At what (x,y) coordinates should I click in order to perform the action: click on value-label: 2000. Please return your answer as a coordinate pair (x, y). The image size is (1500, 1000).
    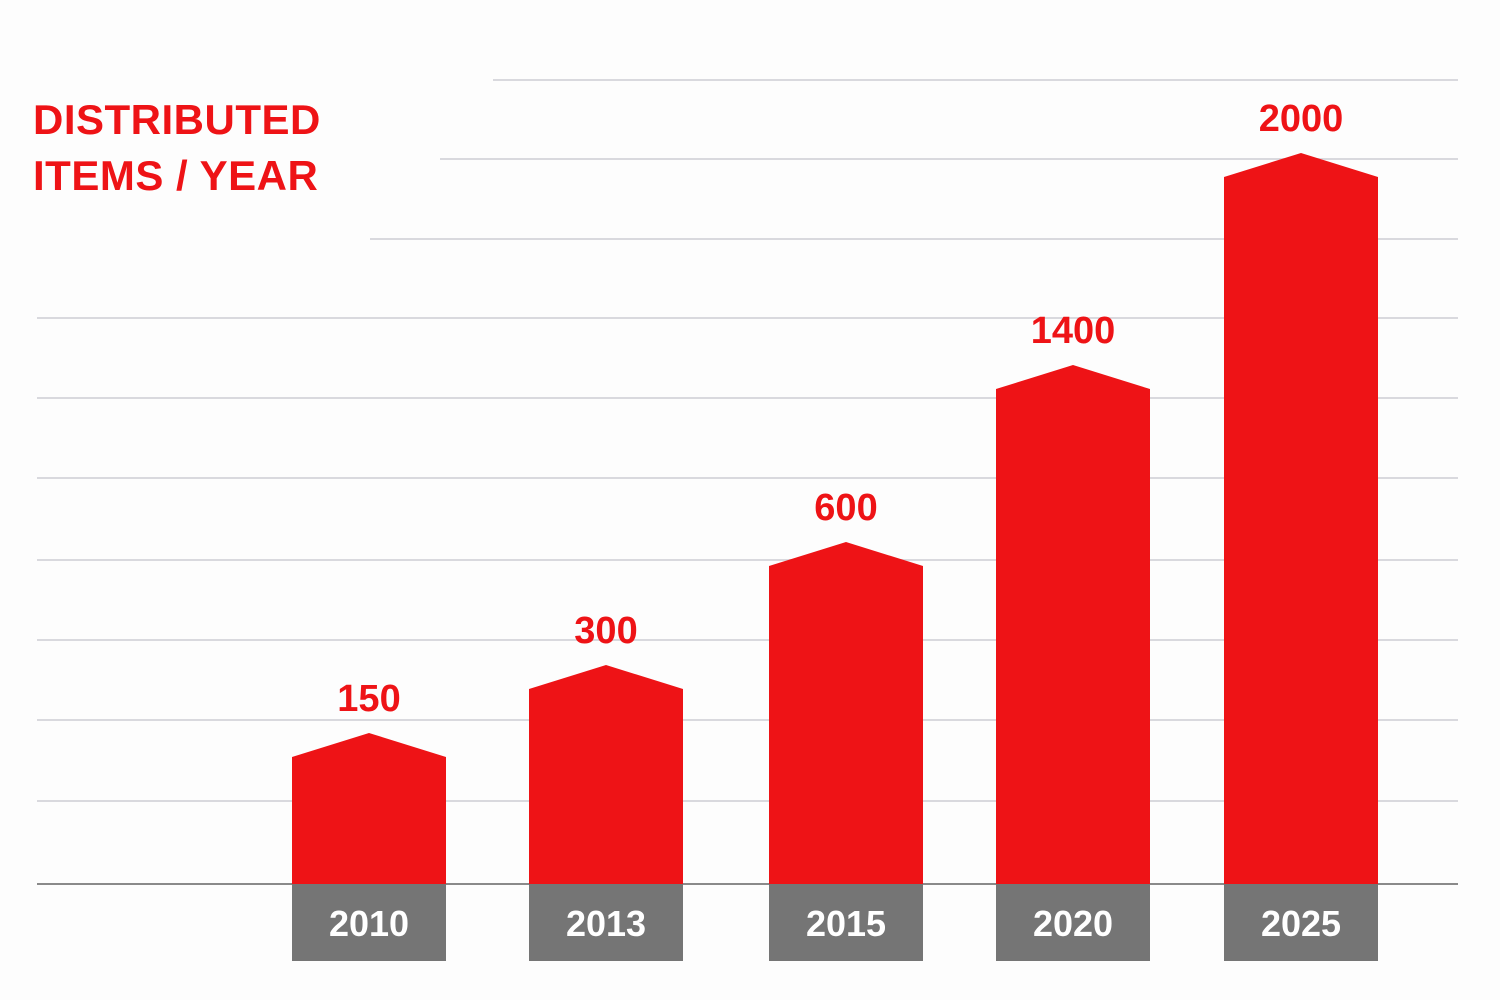
    Looking at the image, I should click on (1301, 119).